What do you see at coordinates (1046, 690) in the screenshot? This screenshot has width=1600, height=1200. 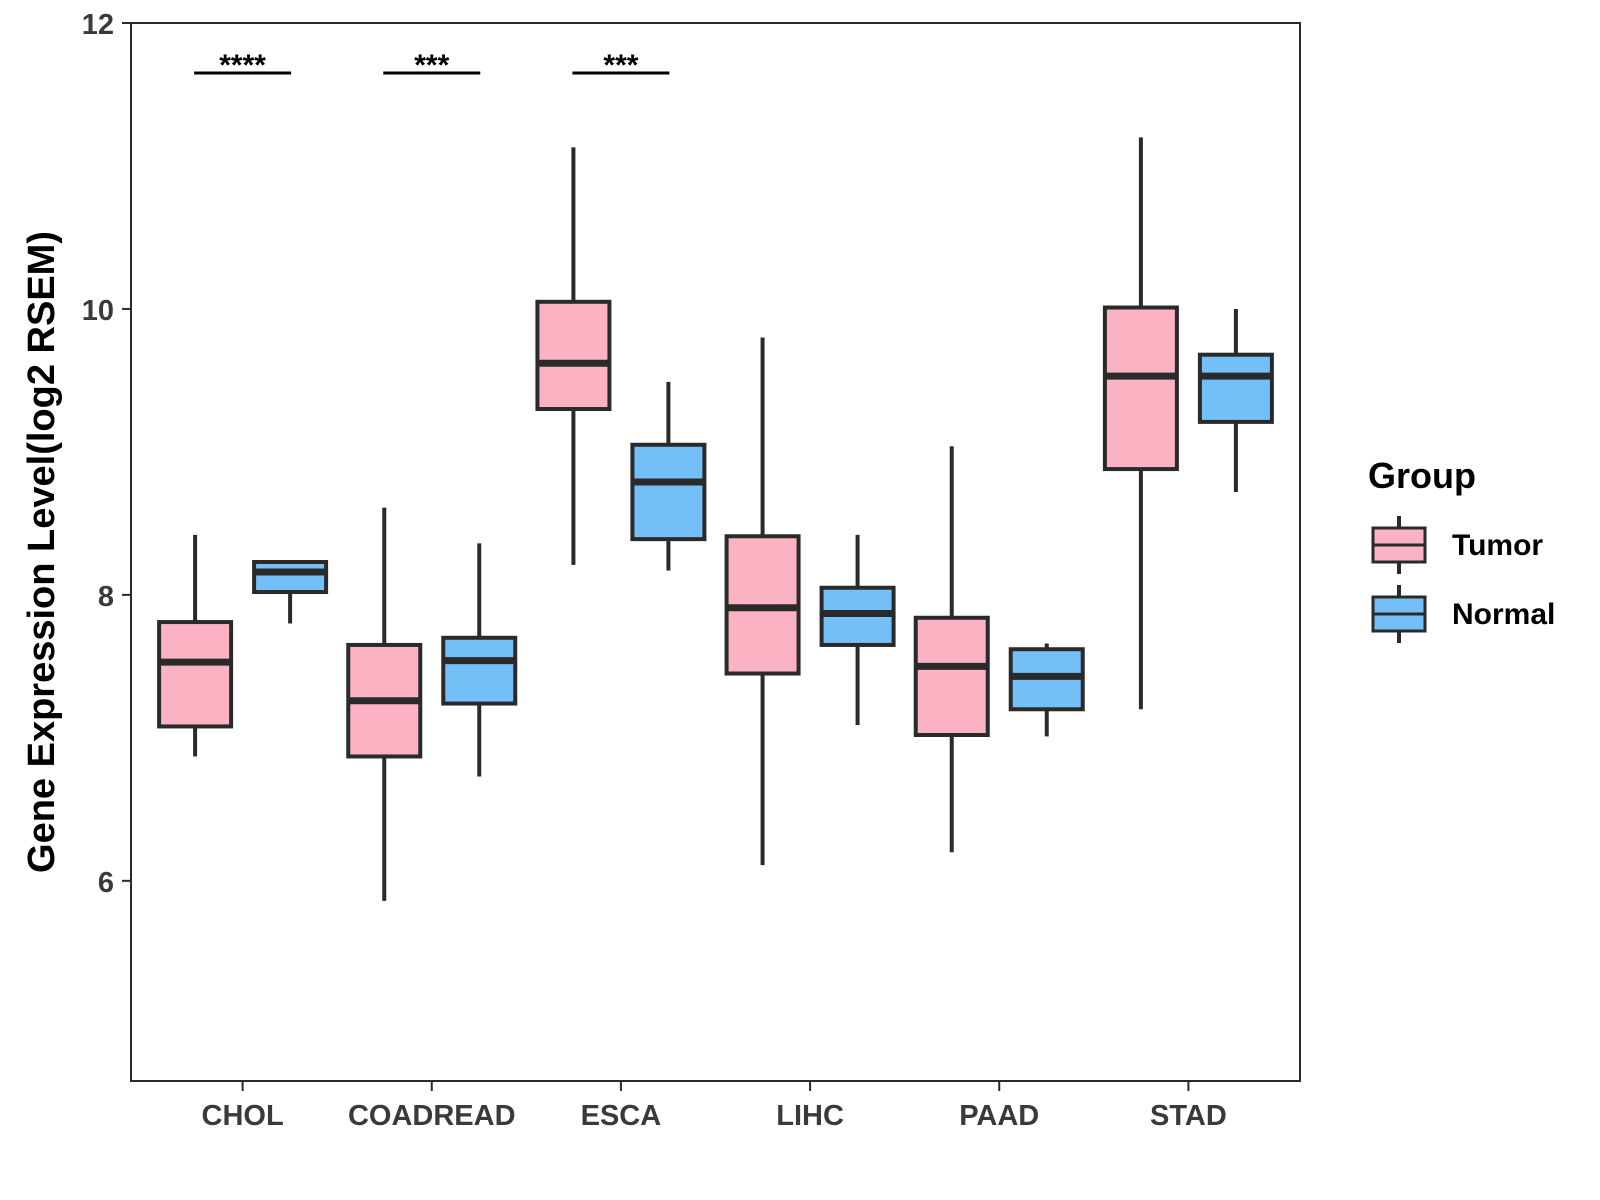 I see `box-normal-paad` at bounding box center [1046, 690].